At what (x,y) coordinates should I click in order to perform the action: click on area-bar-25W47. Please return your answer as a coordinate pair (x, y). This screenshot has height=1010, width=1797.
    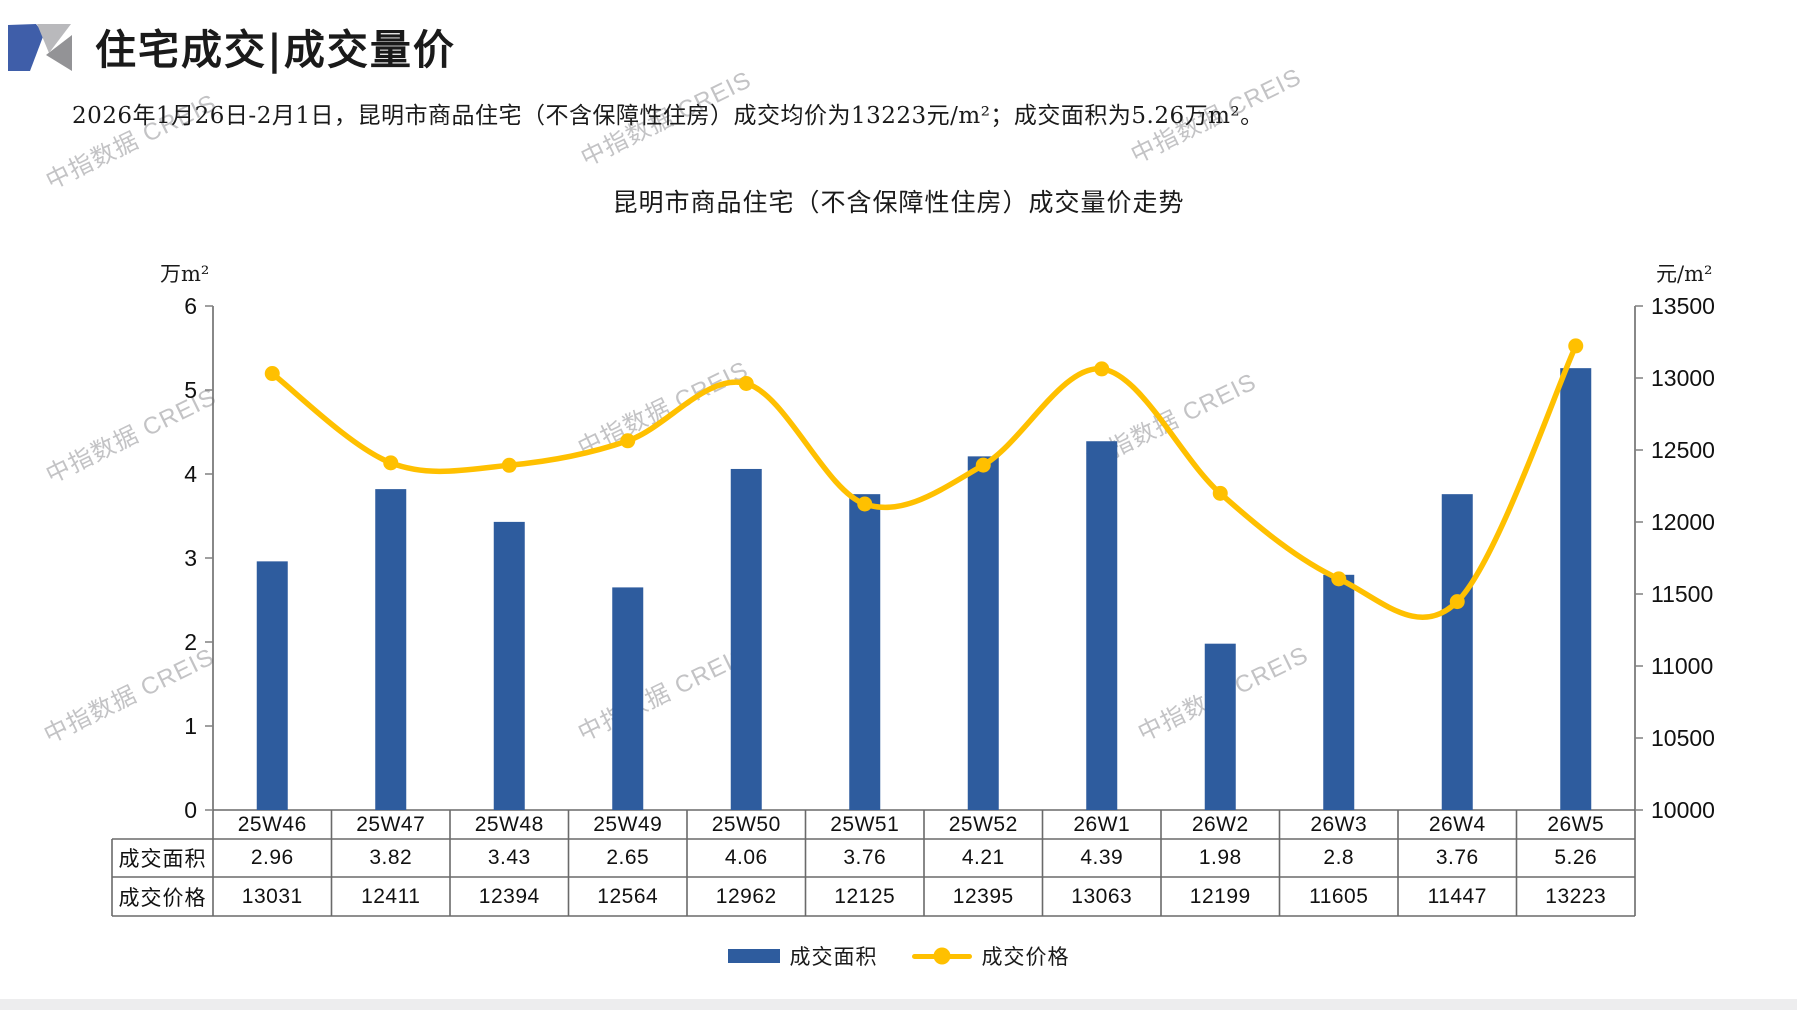
    Looking at the image, I should click on (391, 649).